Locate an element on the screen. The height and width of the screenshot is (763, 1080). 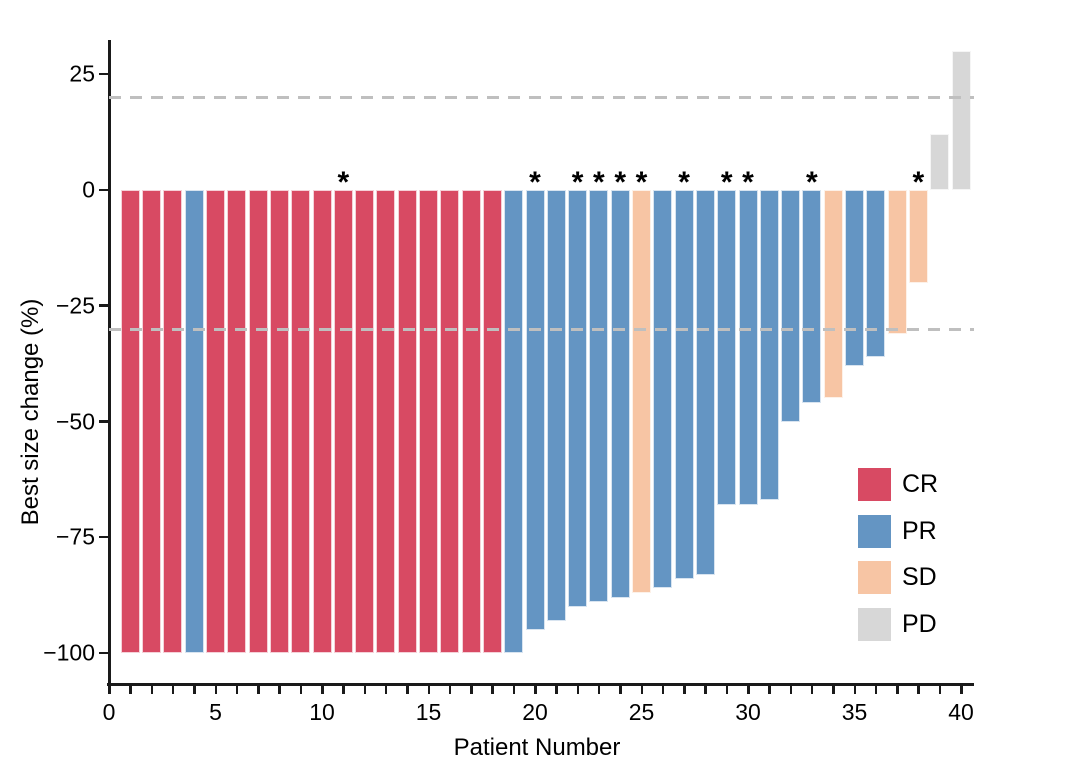
bar-patient-20-PR is located at coordinates (535, 410).